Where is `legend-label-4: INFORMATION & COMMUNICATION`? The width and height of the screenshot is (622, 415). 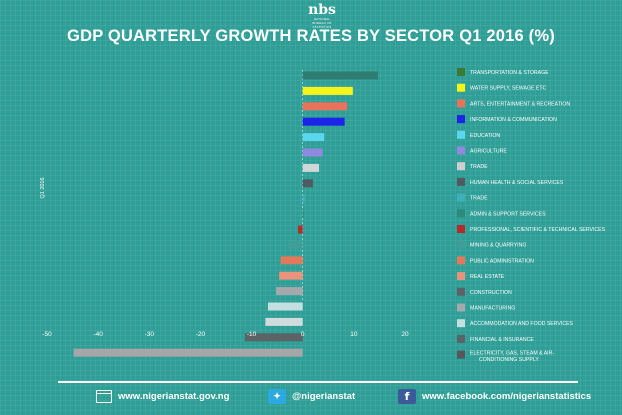 legend-label-4: INFORMATION & COMMUNICATION is located at coordinates (513, 120).